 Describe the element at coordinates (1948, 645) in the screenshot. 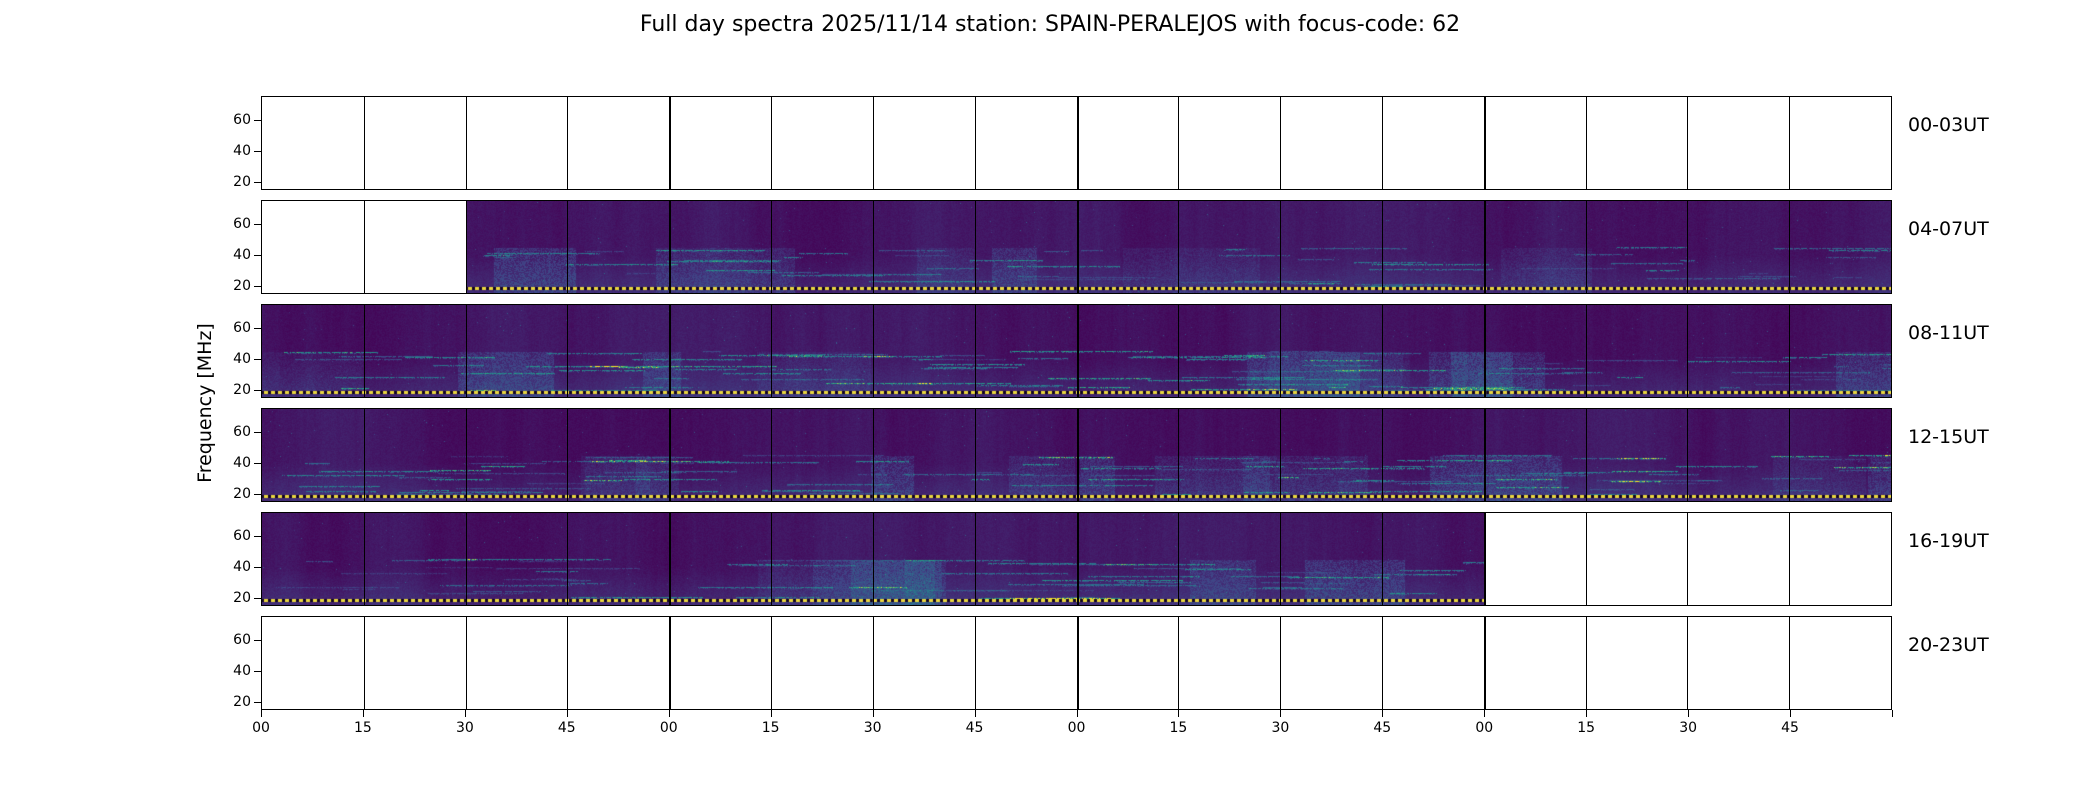

I see `row-label-5: 20-23UT` at that location.